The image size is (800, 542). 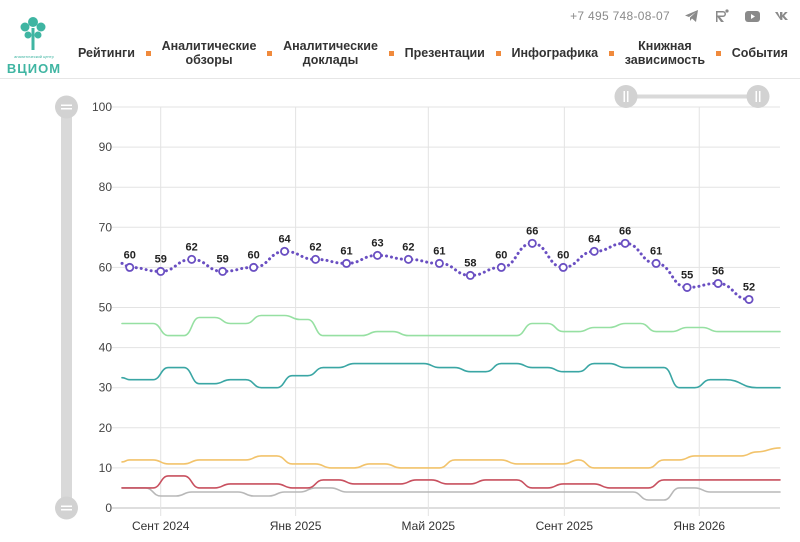 I want to click on tree-logo-icon, so click(x=33, y=33).